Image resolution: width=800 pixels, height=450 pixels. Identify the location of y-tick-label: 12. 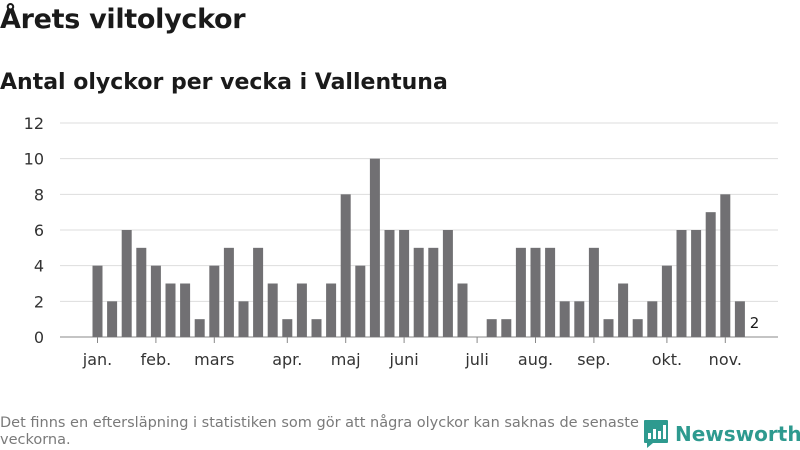
(34, 123).